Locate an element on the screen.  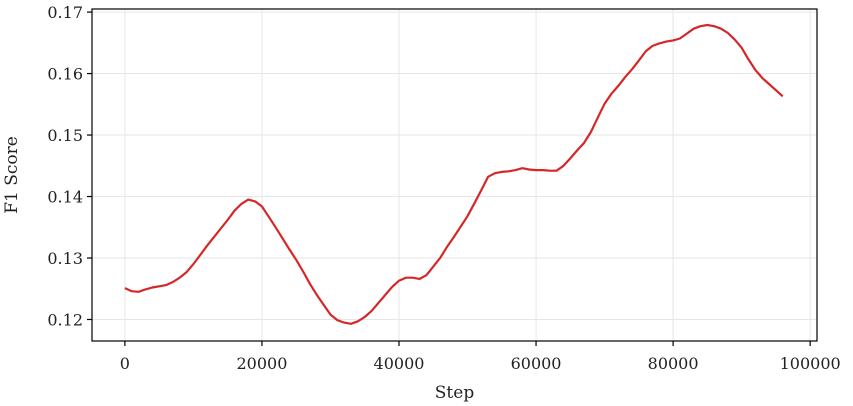
x-axis-label: Step is located at coordinates (455, 393).